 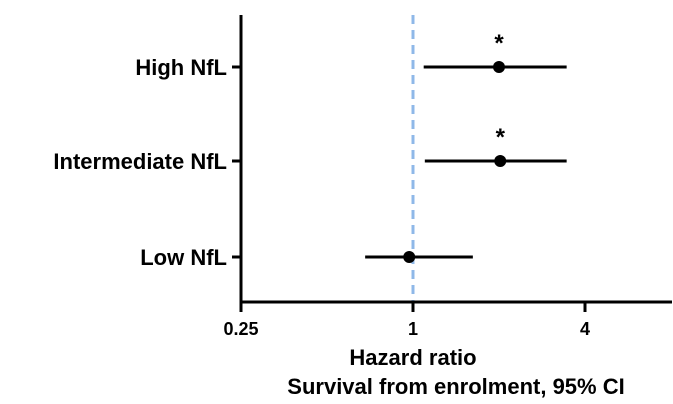 What do you see at coordinates (455, 386) in the screenshot?
I see `x-axis-subtitle: Survival from enrolment, 95% CI` at bounding box center [455, 386].